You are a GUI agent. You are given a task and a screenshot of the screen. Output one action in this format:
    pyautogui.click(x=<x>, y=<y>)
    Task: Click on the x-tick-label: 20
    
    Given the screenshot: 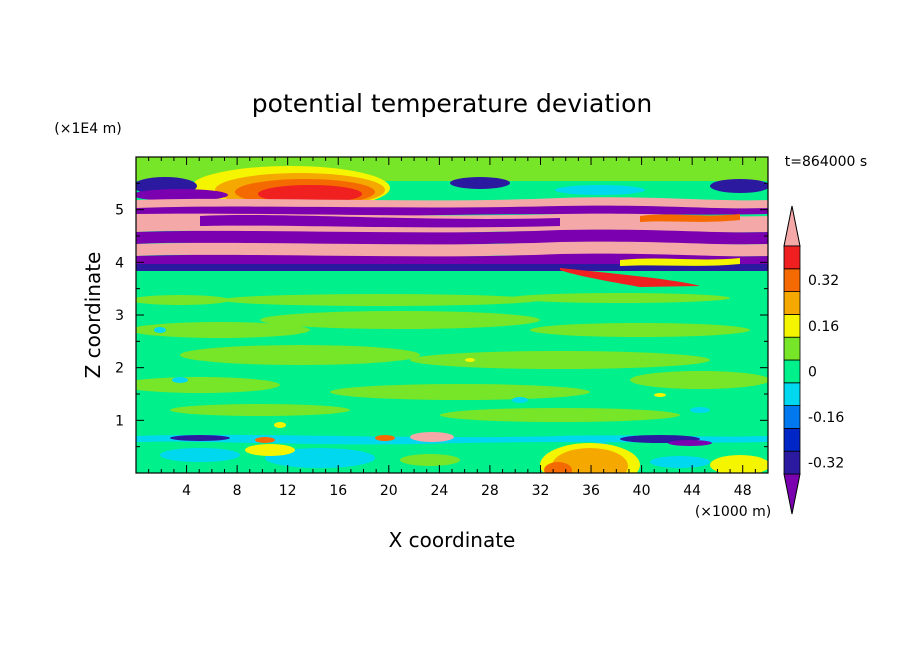 What is the action you would take?
    pyautogui.click(x=389, y=491)
    